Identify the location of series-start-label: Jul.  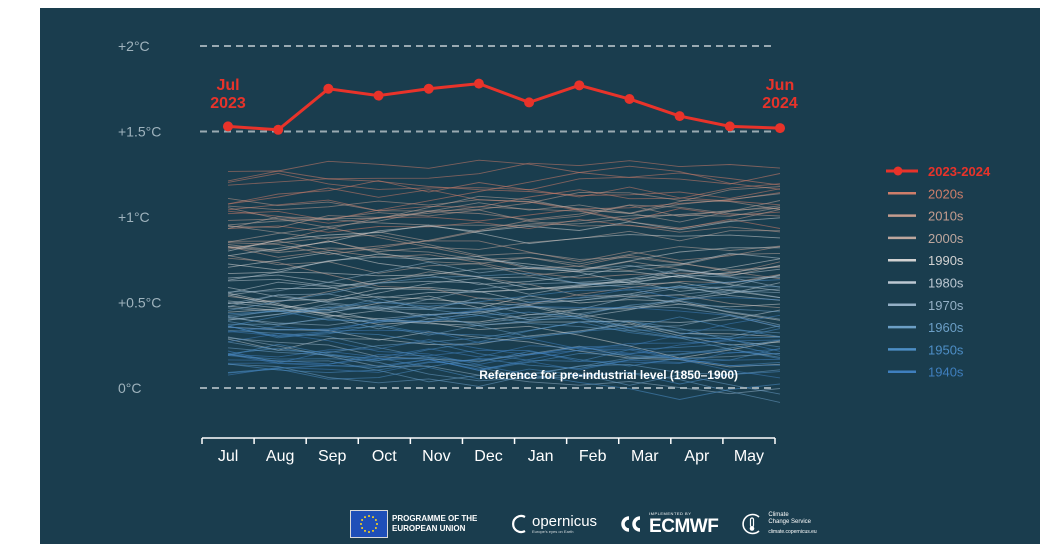
(227, 85).